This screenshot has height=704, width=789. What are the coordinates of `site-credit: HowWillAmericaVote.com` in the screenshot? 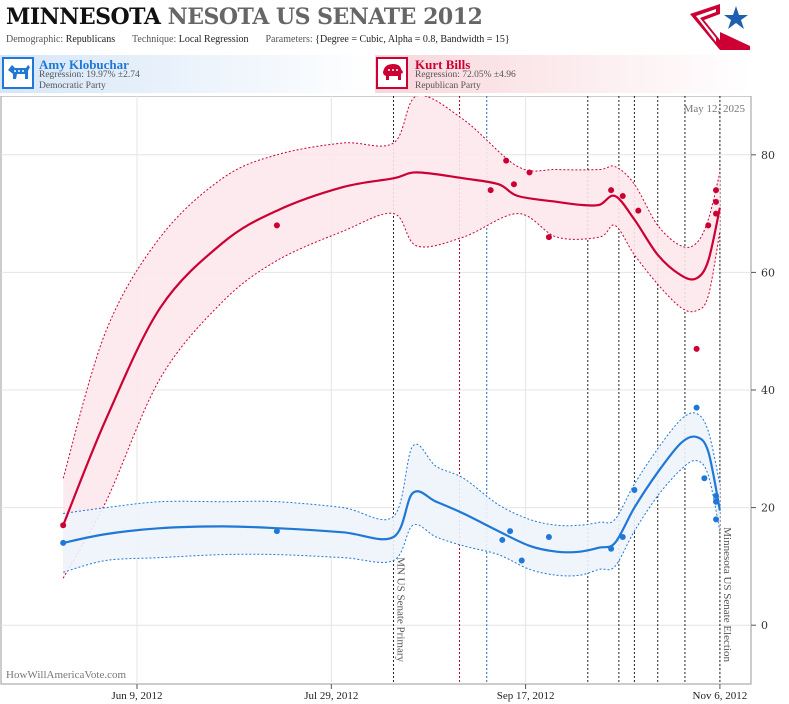 It's located at (66, 675).